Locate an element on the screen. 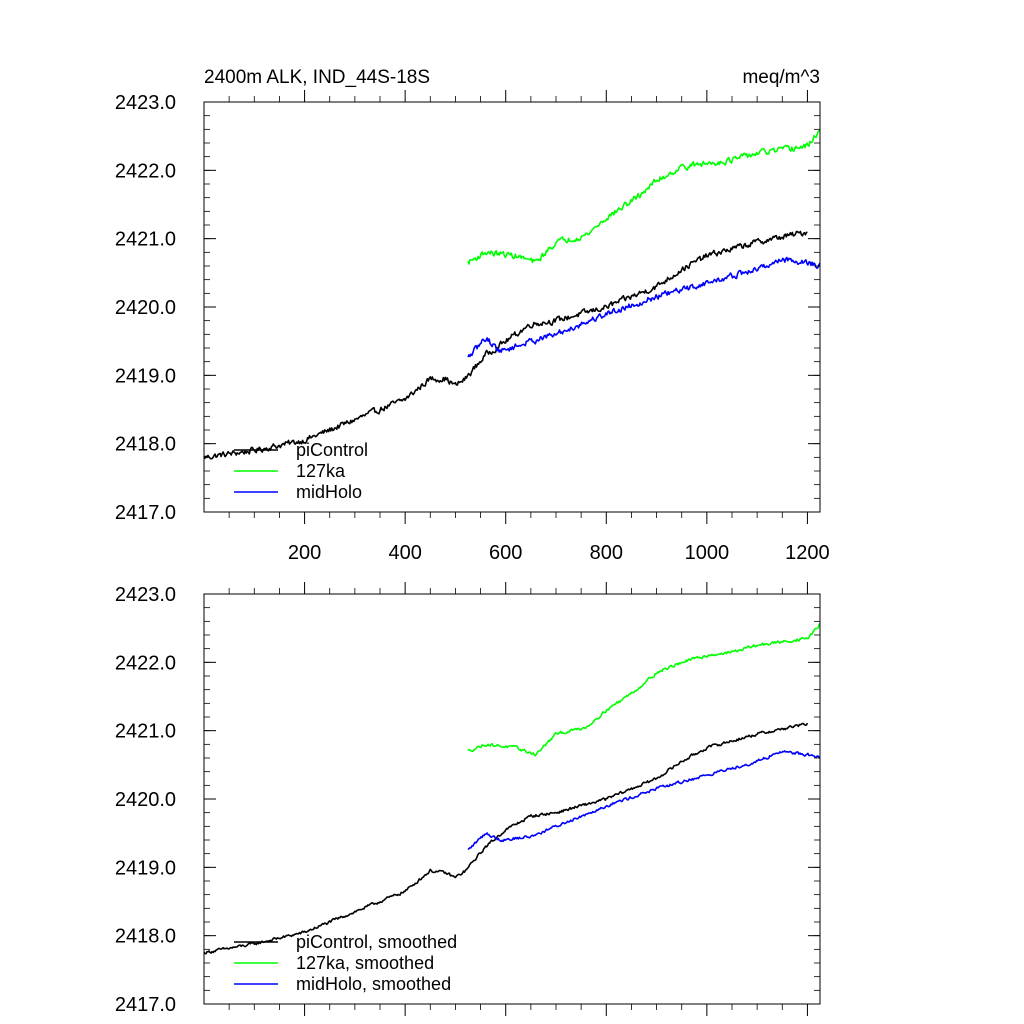 The width and height of the screenshot is (1024, 1024). x-tick-label: 800 is located at coordinates (606, 553).